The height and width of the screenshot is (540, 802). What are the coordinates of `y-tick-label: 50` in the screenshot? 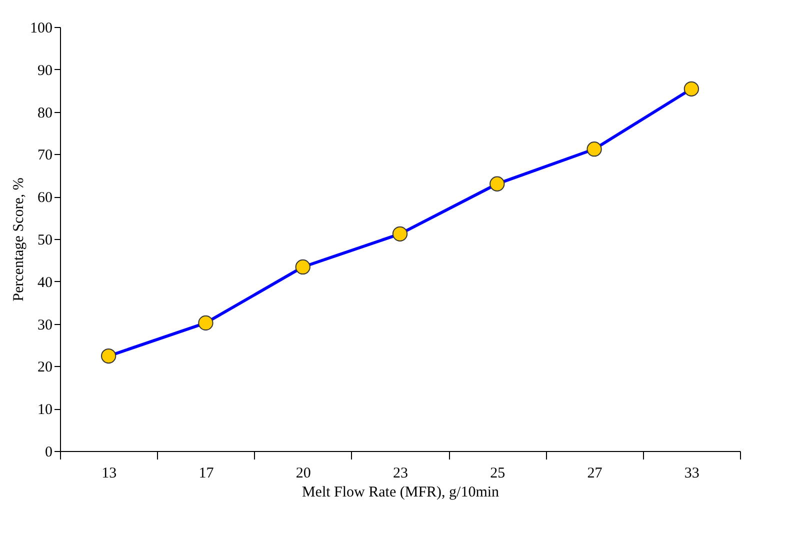 It's located at (45, 240).